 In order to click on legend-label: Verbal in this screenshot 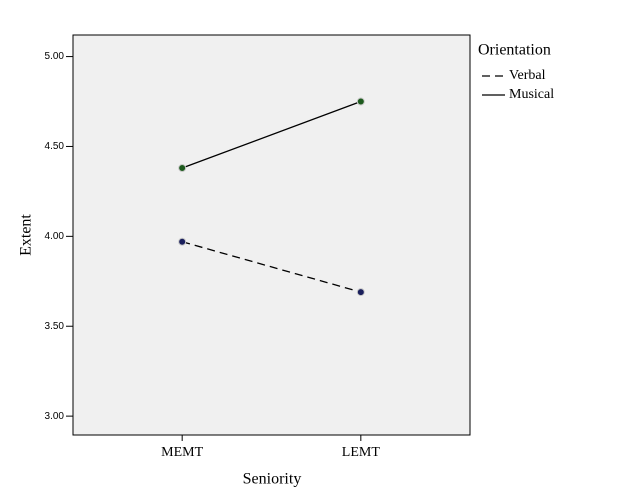, I will do `click(527, 75)`.